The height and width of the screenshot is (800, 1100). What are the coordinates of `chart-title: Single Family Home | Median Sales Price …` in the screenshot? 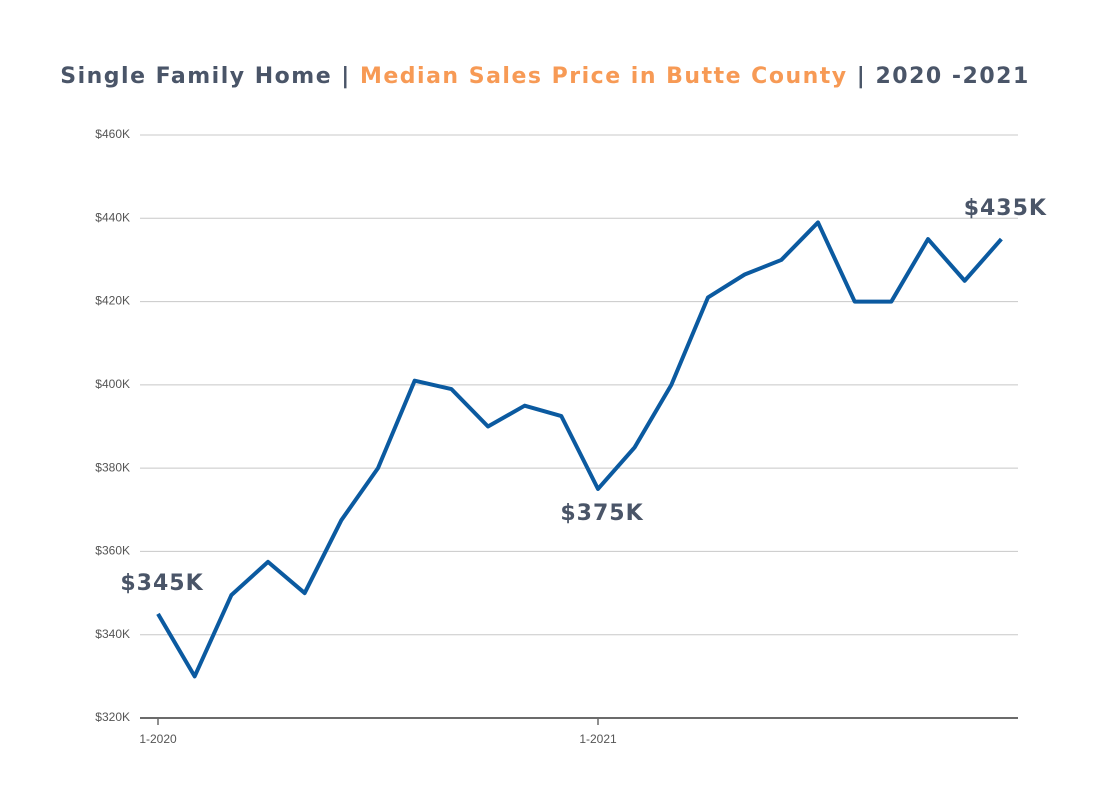 It's located at (545, 76).